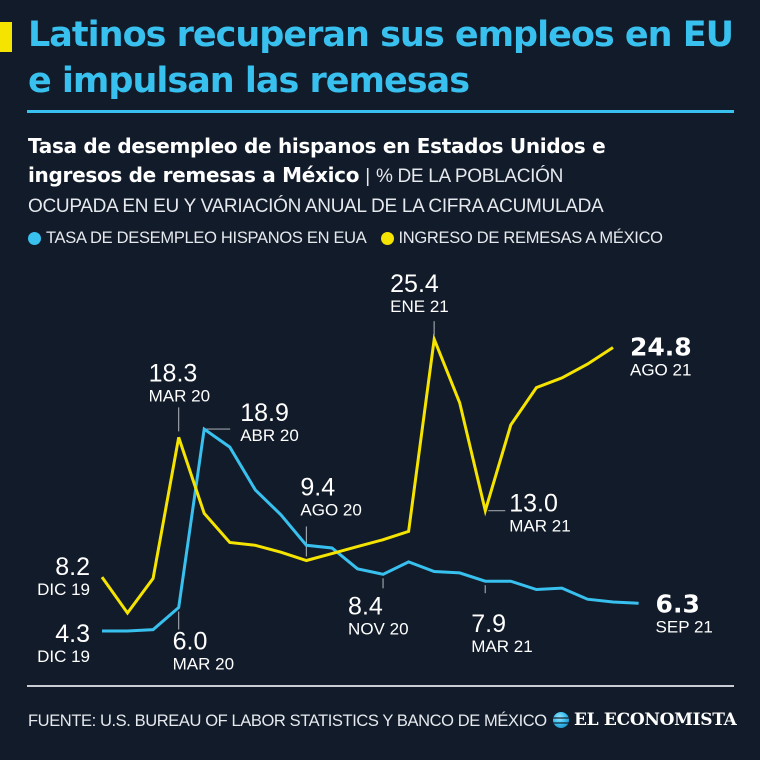  Describe the element at coordinates (179, 395) in the screenshot. I see `annotation-remesas-mar-20-date: MAR 20` at that location.